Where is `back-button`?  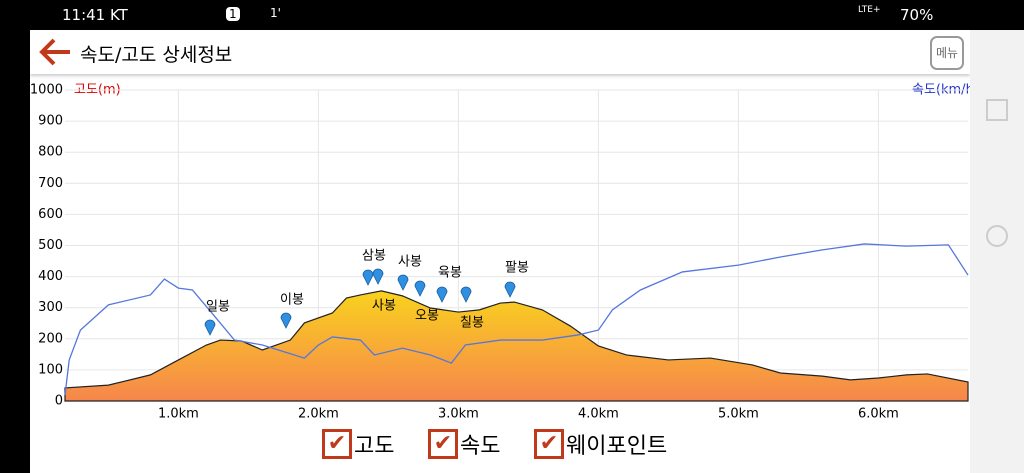
back-button is located at coordinates (58, 52).